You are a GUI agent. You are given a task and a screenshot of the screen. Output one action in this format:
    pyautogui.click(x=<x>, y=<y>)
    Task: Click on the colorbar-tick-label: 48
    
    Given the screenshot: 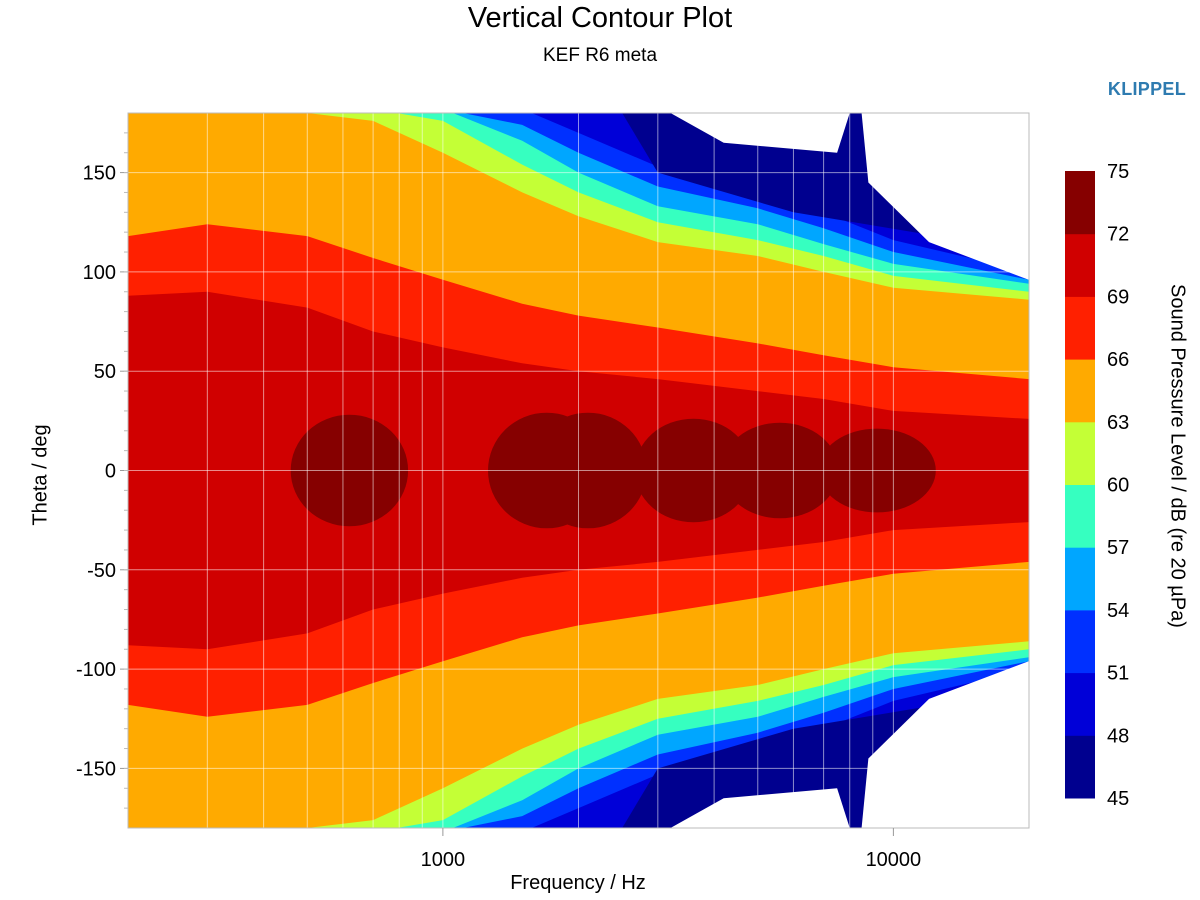 What is the action you would take?
    pyautogui.click(x=1118, y=736)
    